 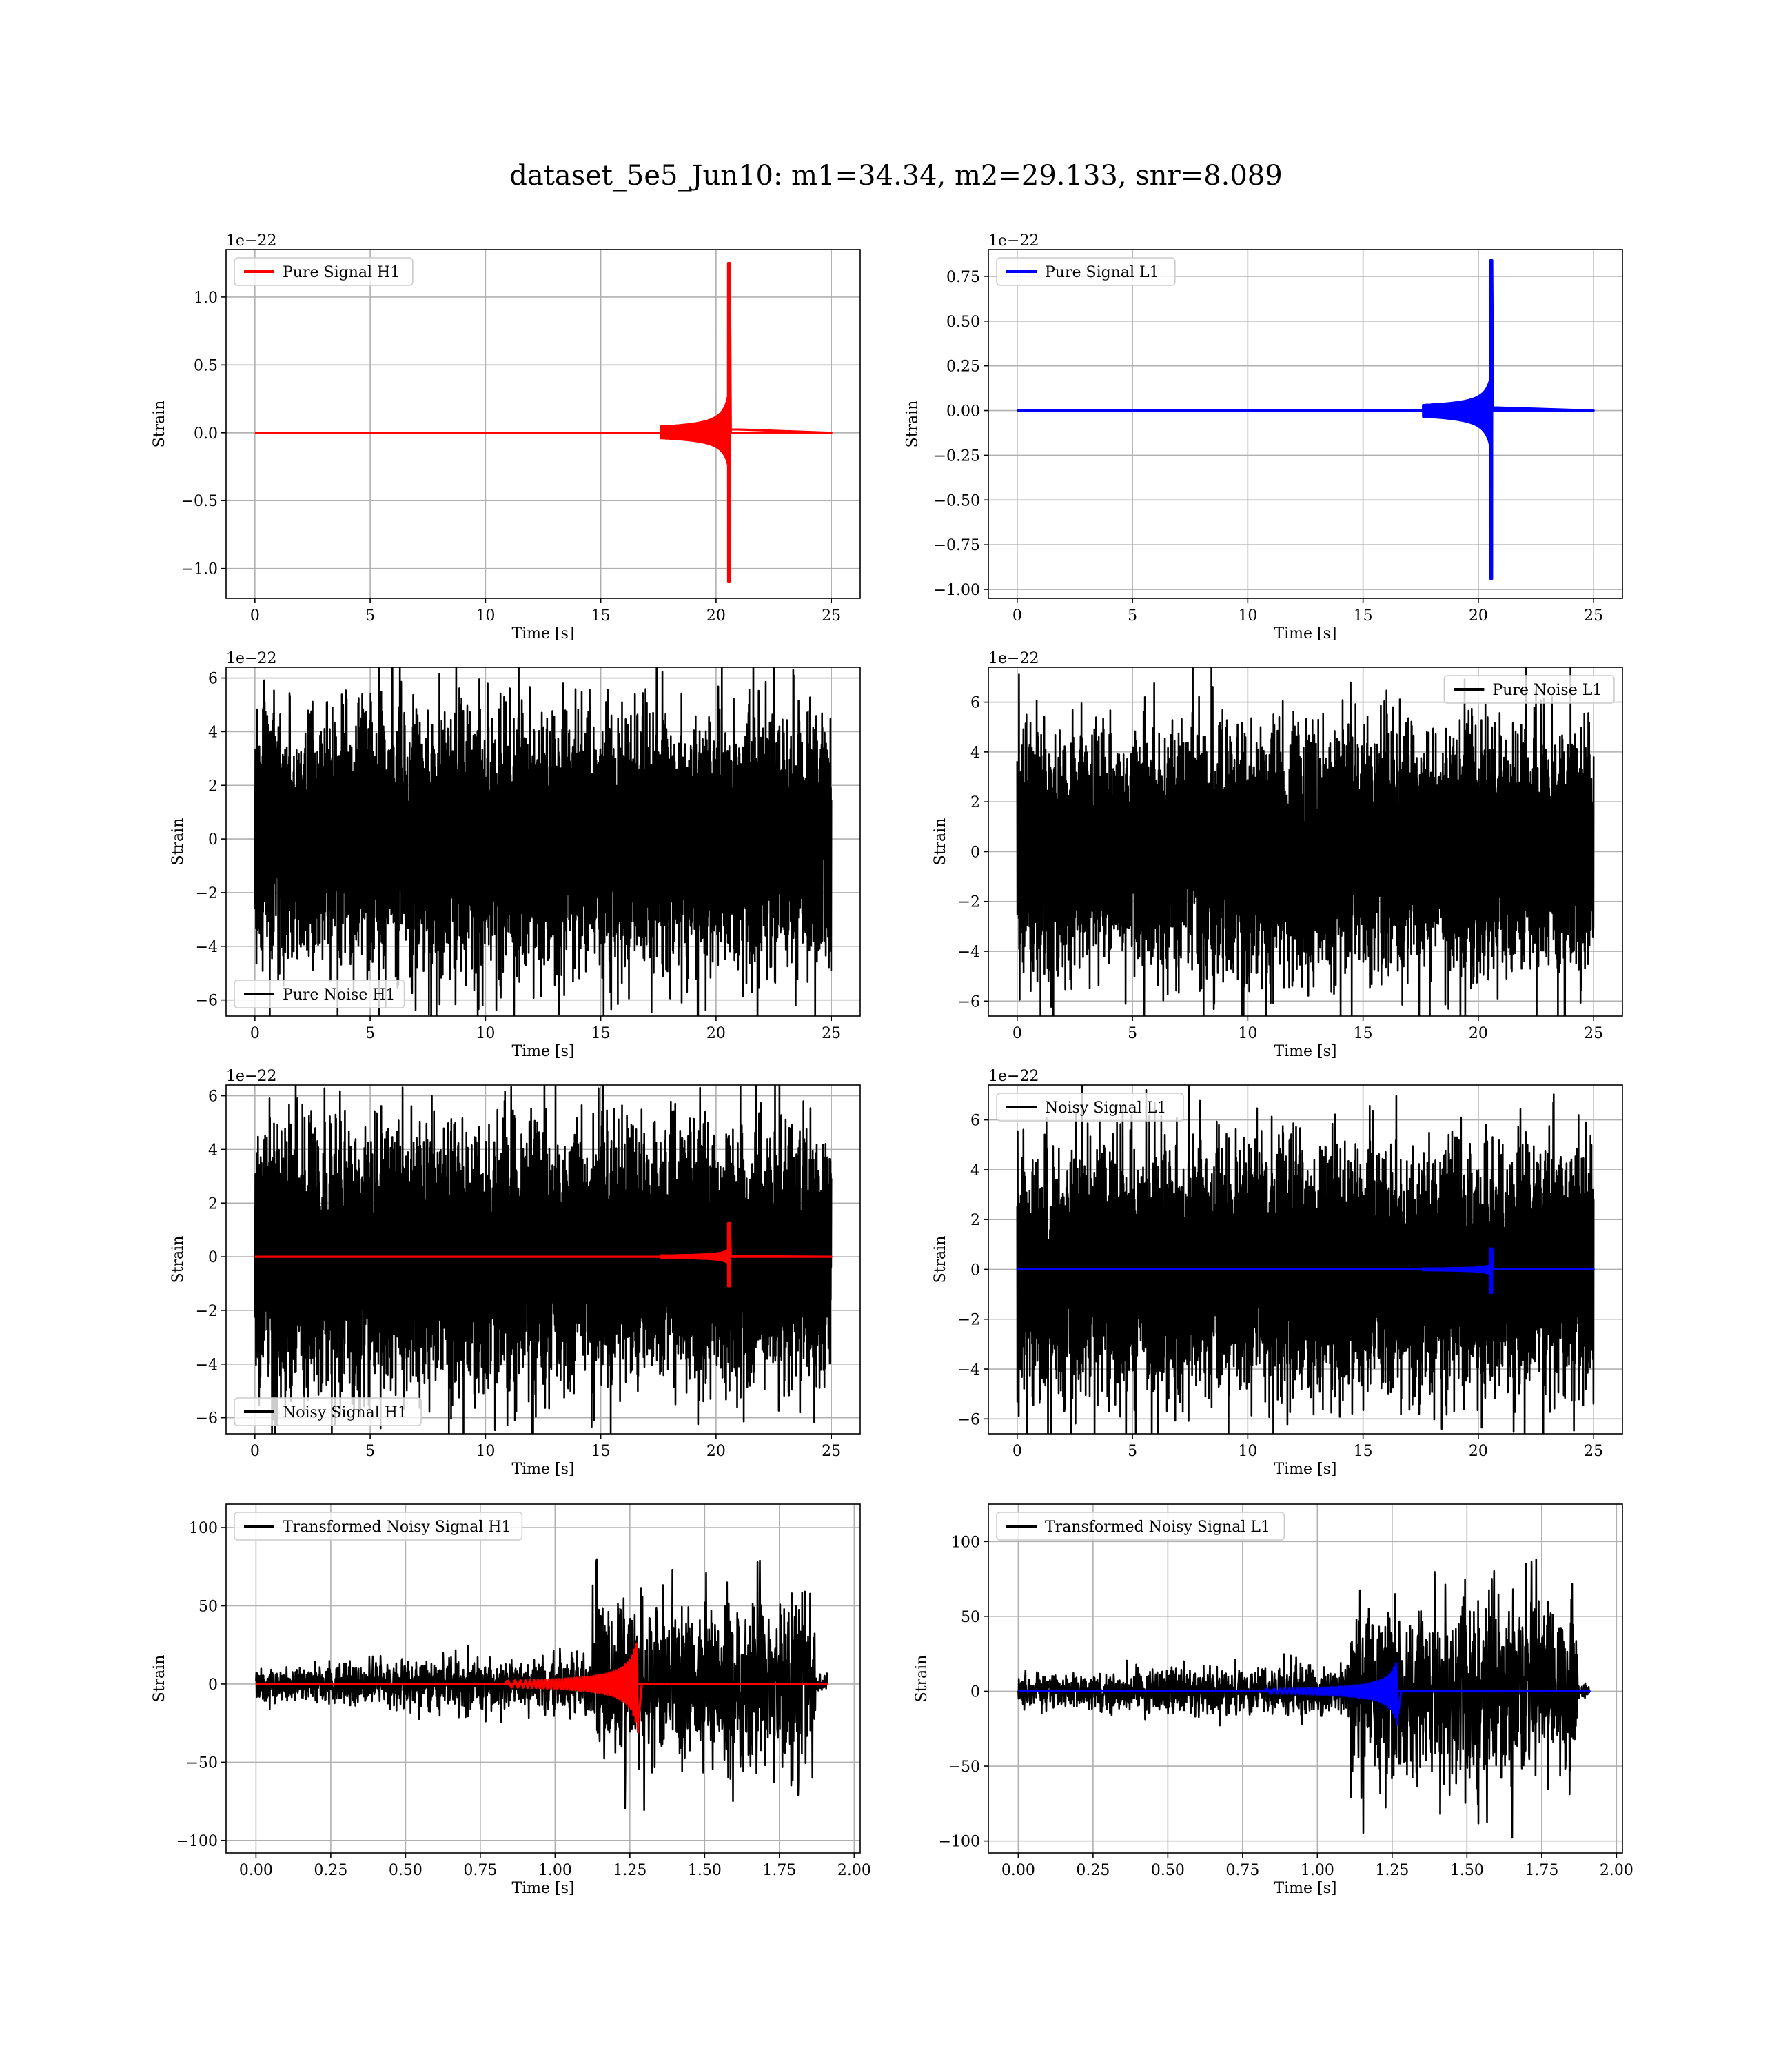 What do you see at coordinates (963, 322) in the screenshot?
I see `y-tick-label: 0.50` at bounding box center [963, 322].